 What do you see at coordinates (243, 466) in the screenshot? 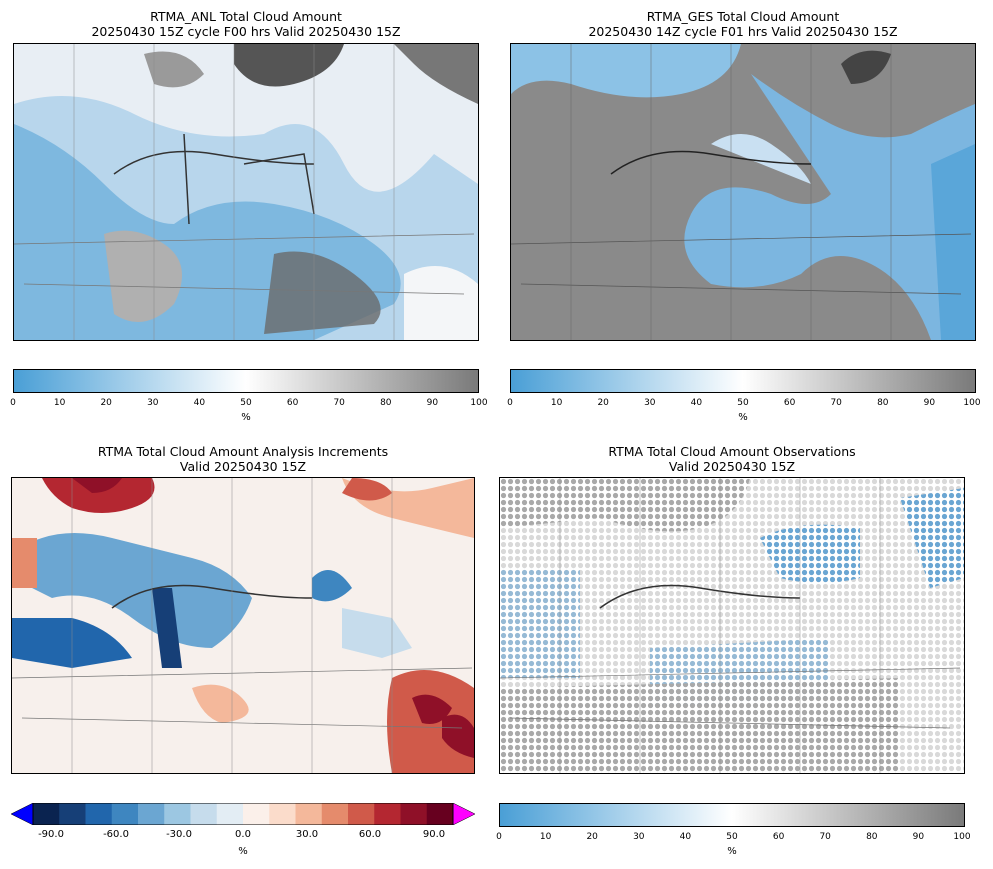
I see `panel-increment-title-line2: Valid 20250430 15Z` at bounding box center [243, 466].